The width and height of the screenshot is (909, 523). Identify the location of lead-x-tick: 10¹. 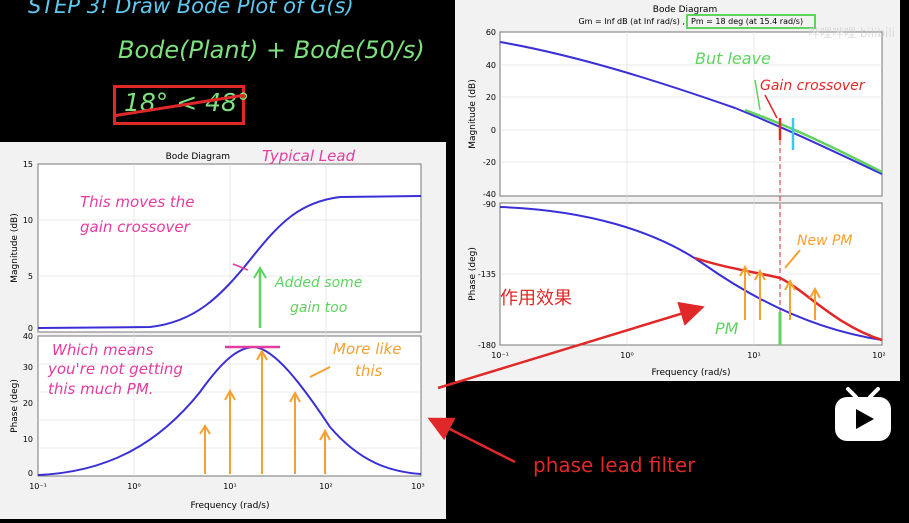
(229, 486).